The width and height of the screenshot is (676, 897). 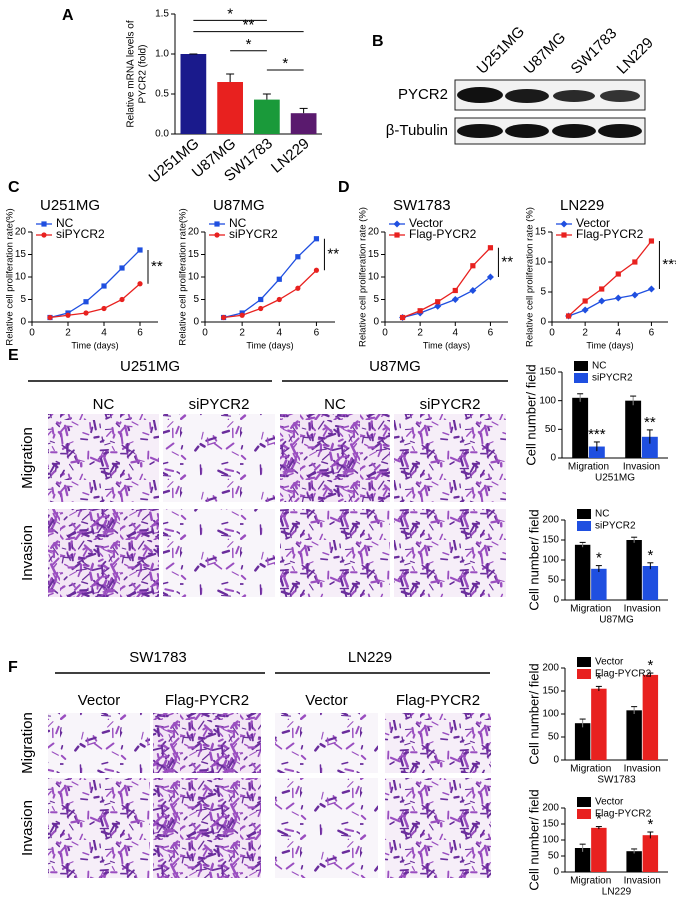 I want to click on y-axis-label: Relative mRNA levels of, so click(x=131, y=73).